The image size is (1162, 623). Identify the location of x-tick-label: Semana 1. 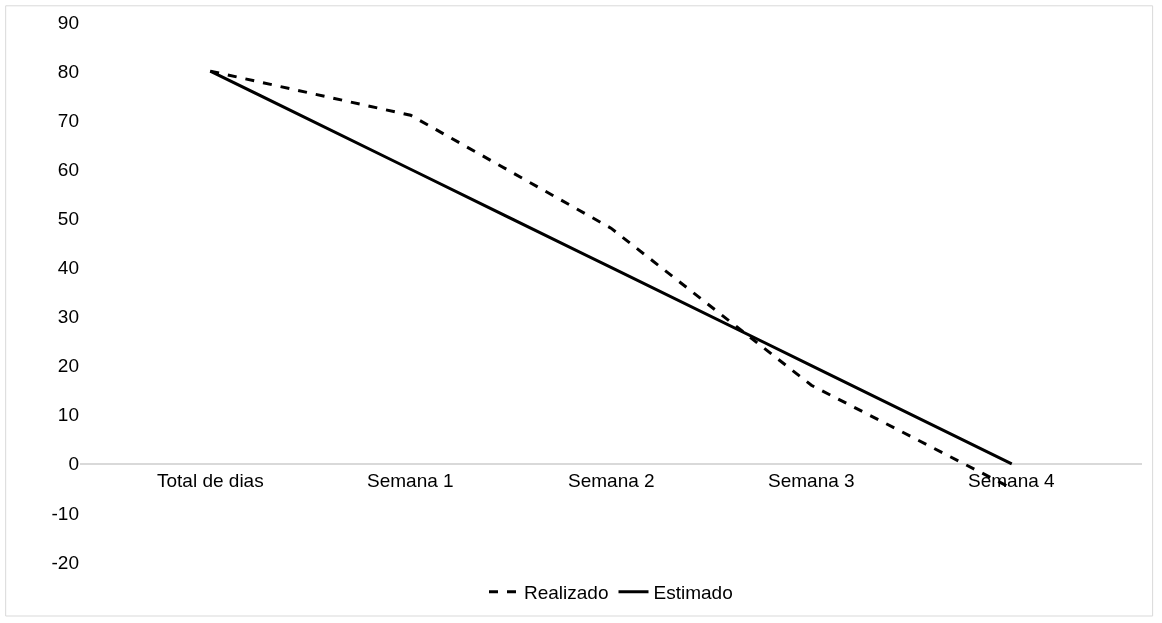
(410, 480).